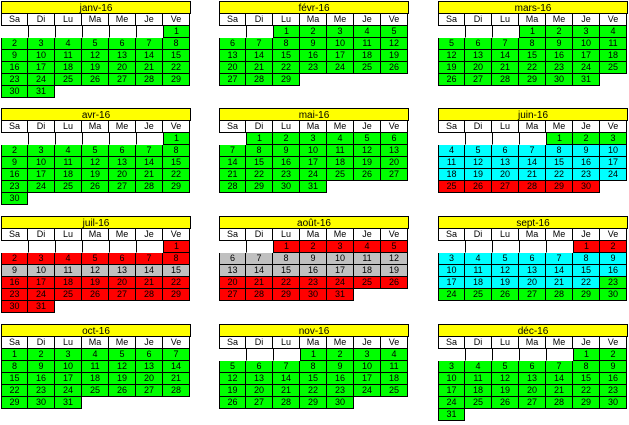  I want to click on day-cell: 24, so click(340, 283).